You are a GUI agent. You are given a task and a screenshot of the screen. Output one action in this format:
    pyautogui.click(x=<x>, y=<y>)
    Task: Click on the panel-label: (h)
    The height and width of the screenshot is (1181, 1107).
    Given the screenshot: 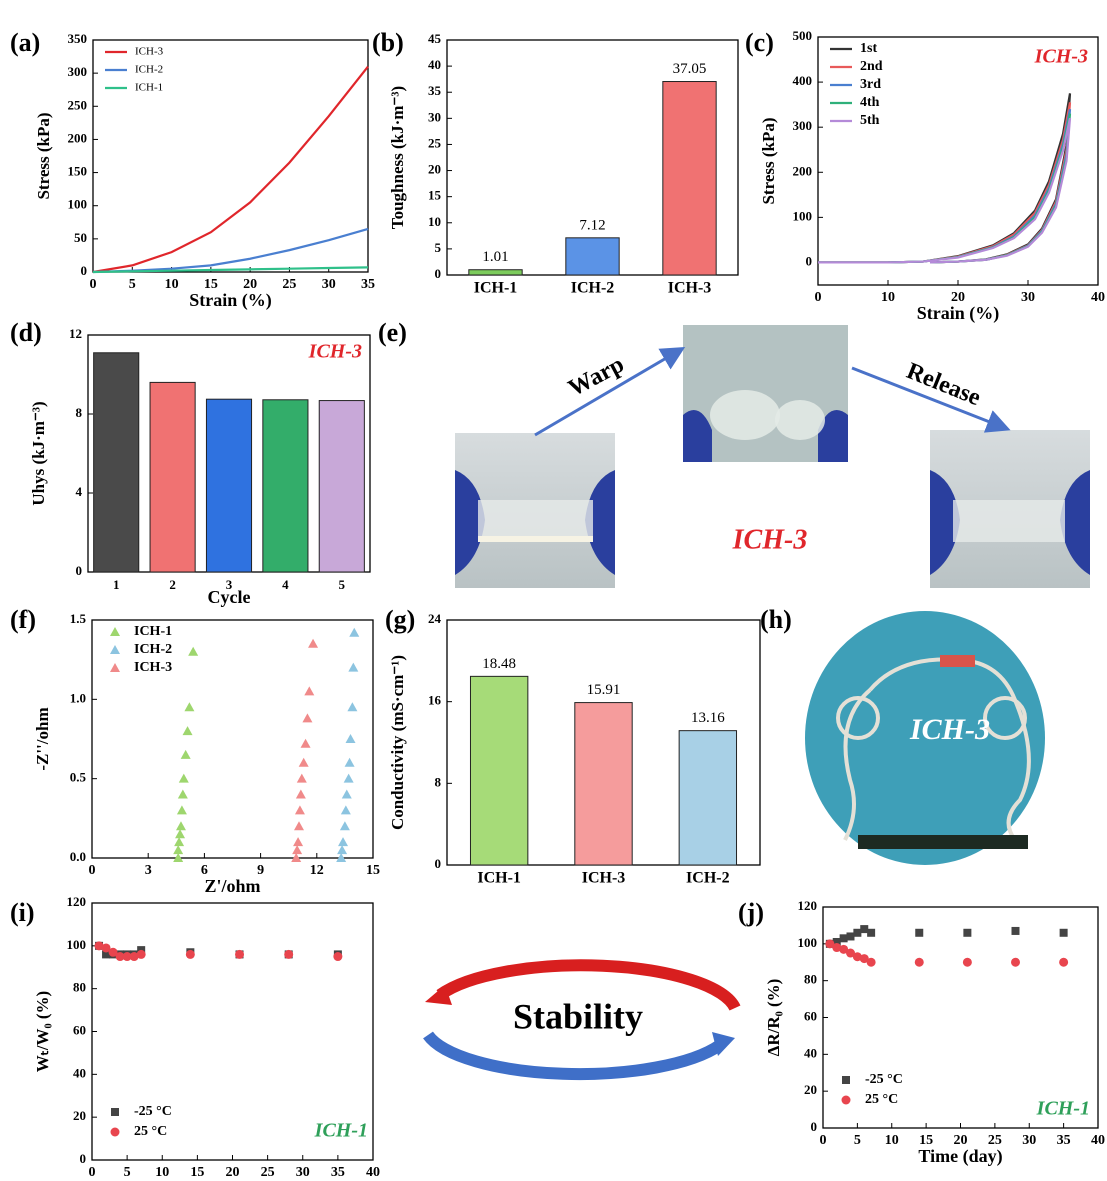 What is the action you would take?
    pyautogui.click(x=776, y=619)
    